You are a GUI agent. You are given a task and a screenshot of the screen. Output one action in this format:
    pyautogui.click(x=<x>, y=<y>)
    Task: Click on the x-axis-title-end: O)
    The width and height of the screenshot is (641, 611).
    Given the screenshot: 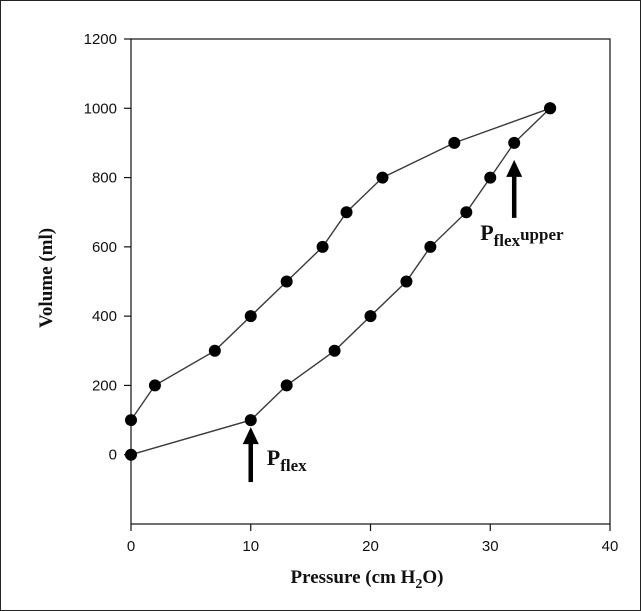 What is the action you would take?
    pyautogui.click(x=432, y=577)
    